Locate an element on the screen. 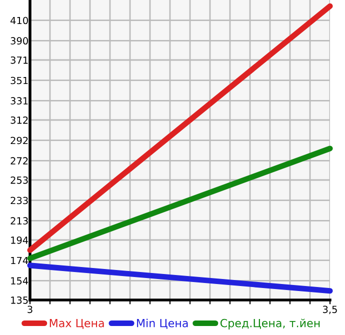  x-tick-label: 3,5 is located at coordinates (330, 310).